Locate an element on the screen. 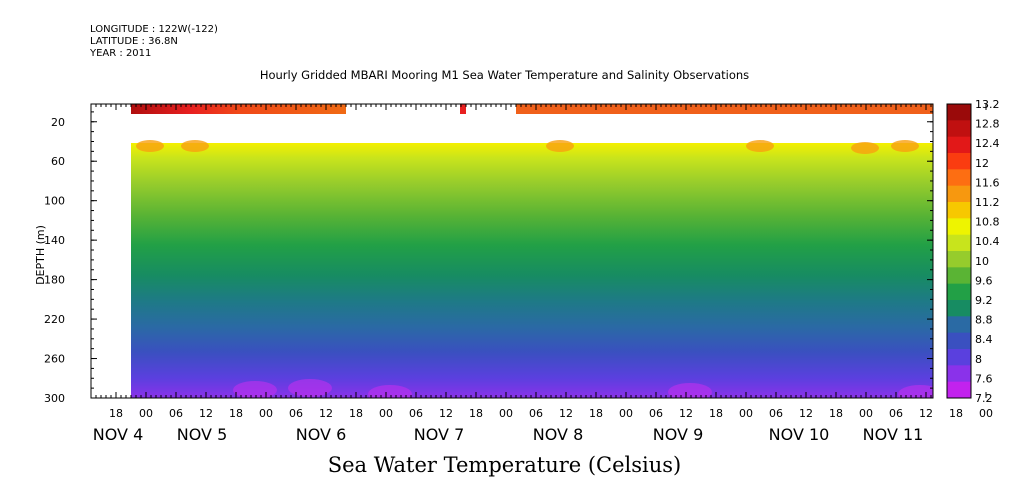 This screenshot has width=1009, height=504. colorbar-label: 9.6 is located at coordinates (984, 280).